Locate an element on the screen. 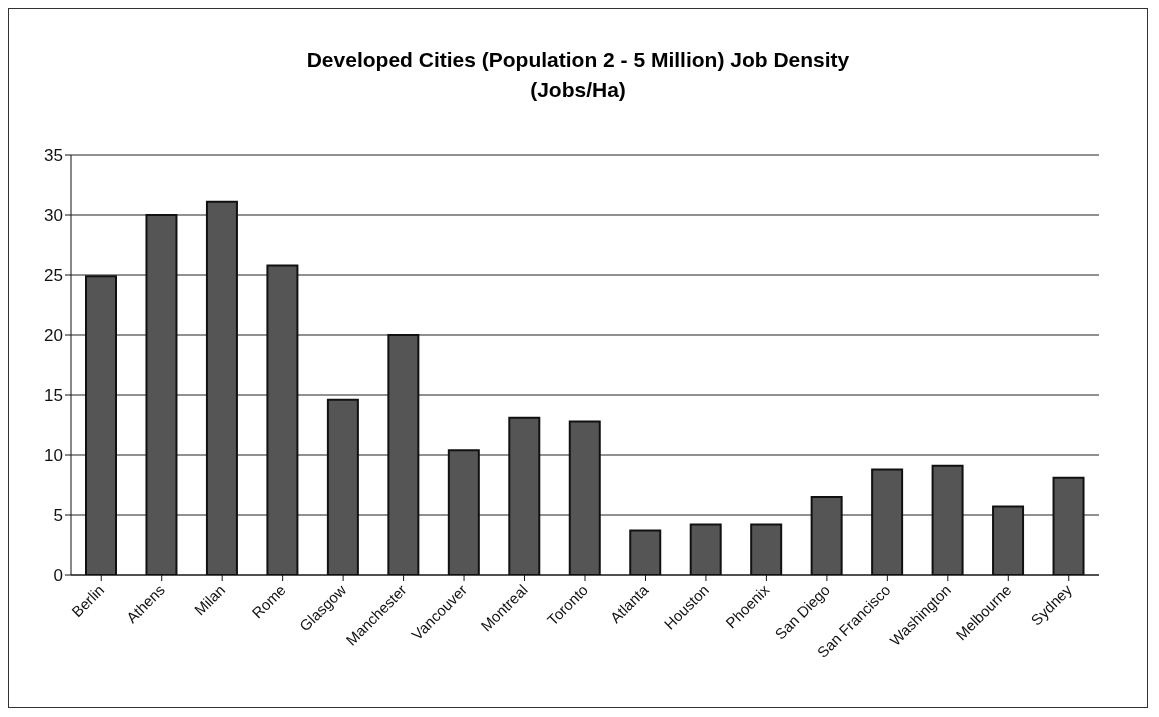  y-tick-label: 20 is located at coordinates (53, 336).